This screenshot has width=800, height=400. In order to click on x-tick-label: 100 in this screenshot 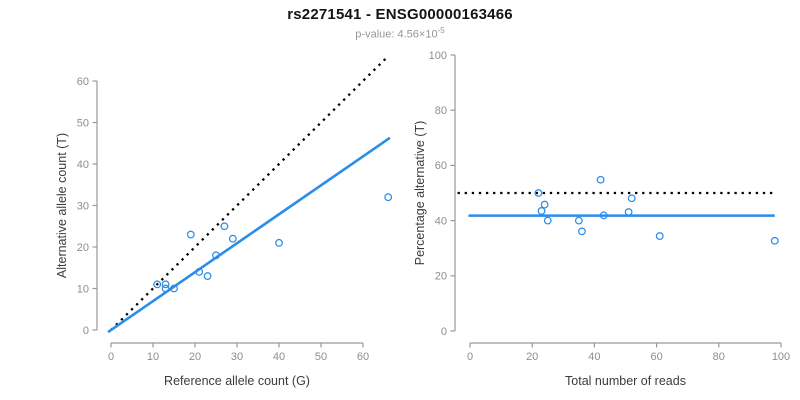, I will do `click(781, 357)`.